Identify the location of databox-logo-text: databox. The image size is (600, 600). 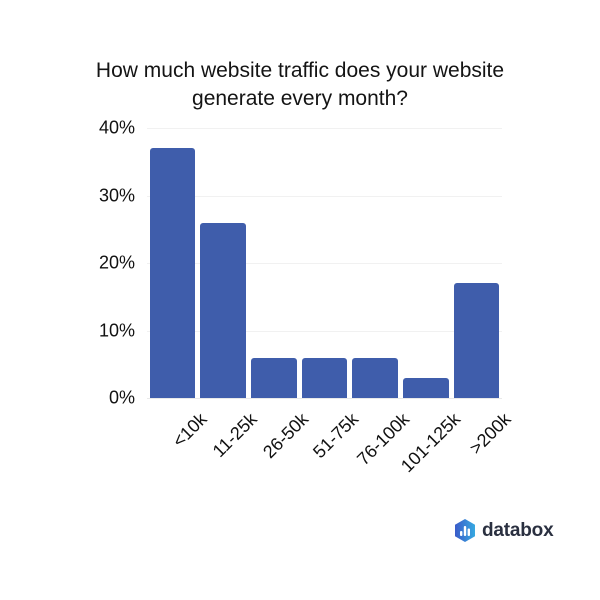
(518, 530).